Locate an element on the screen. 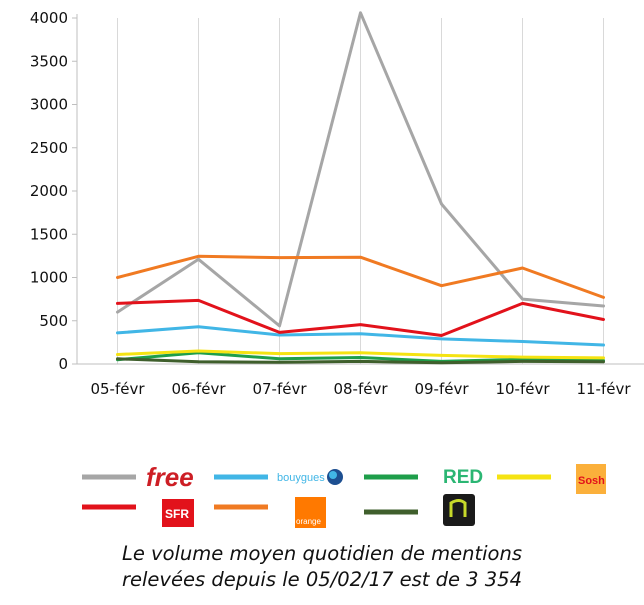 The width and height of the screenshot is (644, 605). legend-logo-nrj-mobile is located at coordinates (459, 510).